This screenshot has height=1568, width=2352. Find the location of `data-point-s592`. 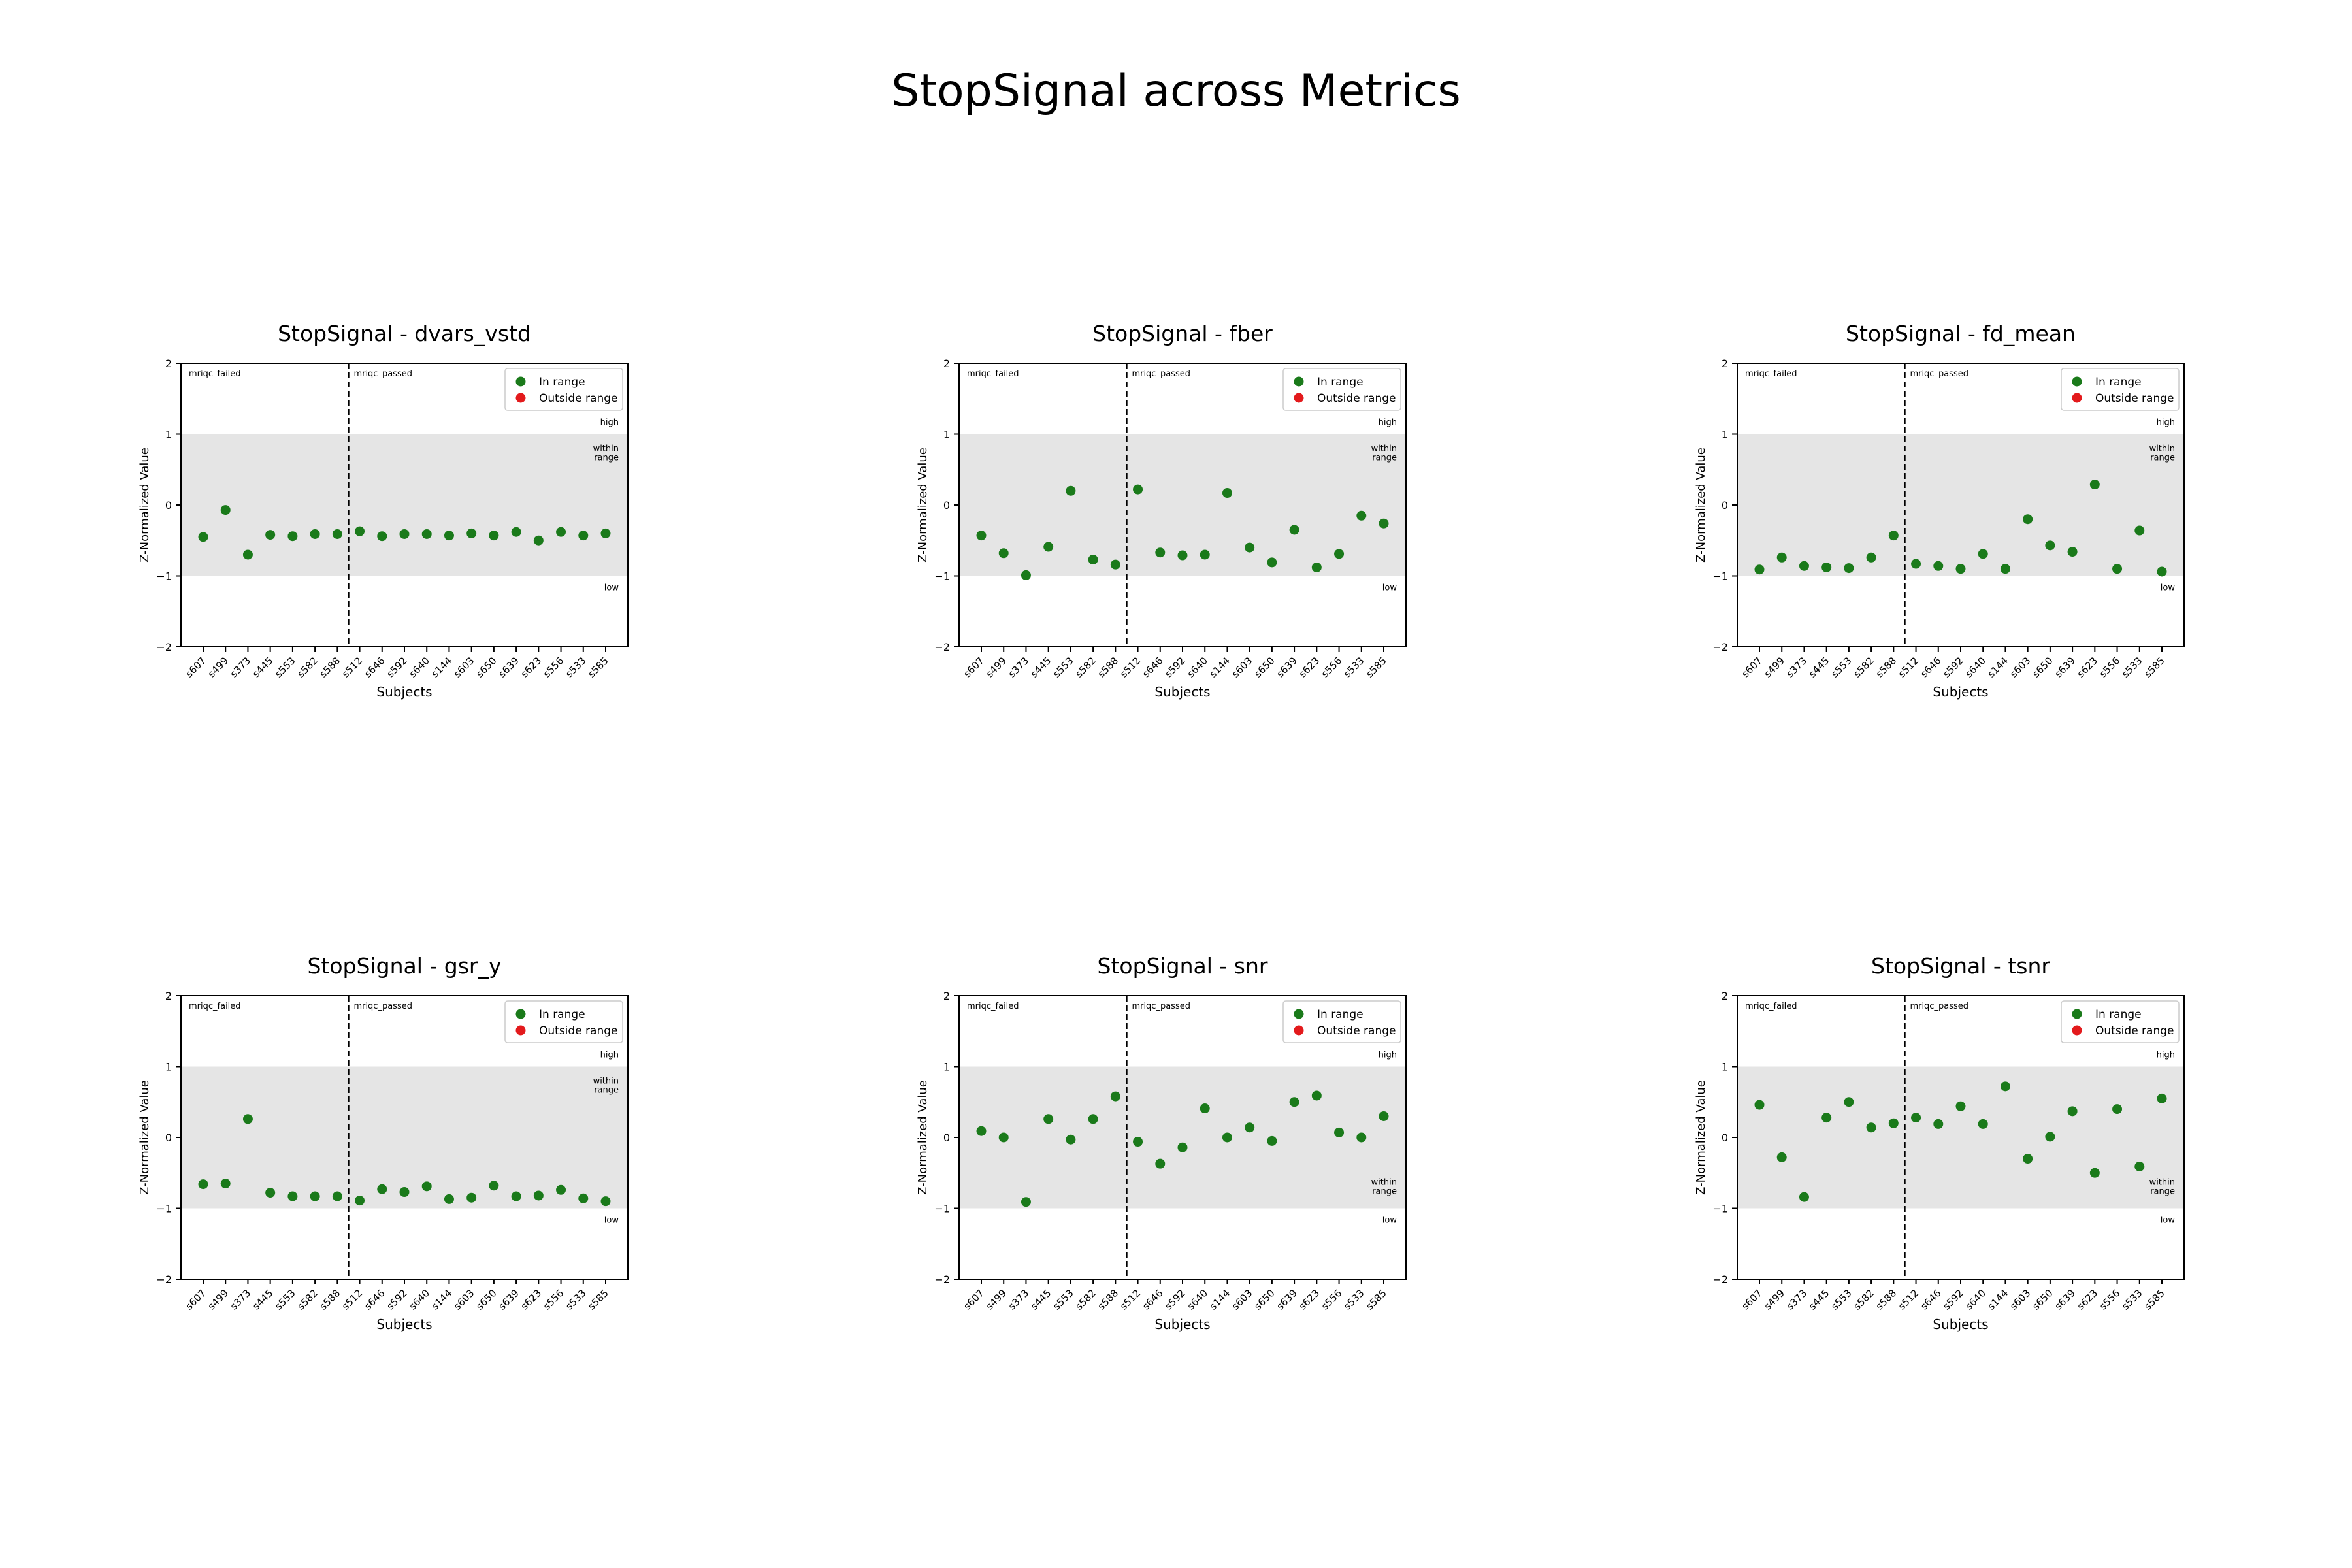

data-point-s592 is located at coordinates (1960, 1106).